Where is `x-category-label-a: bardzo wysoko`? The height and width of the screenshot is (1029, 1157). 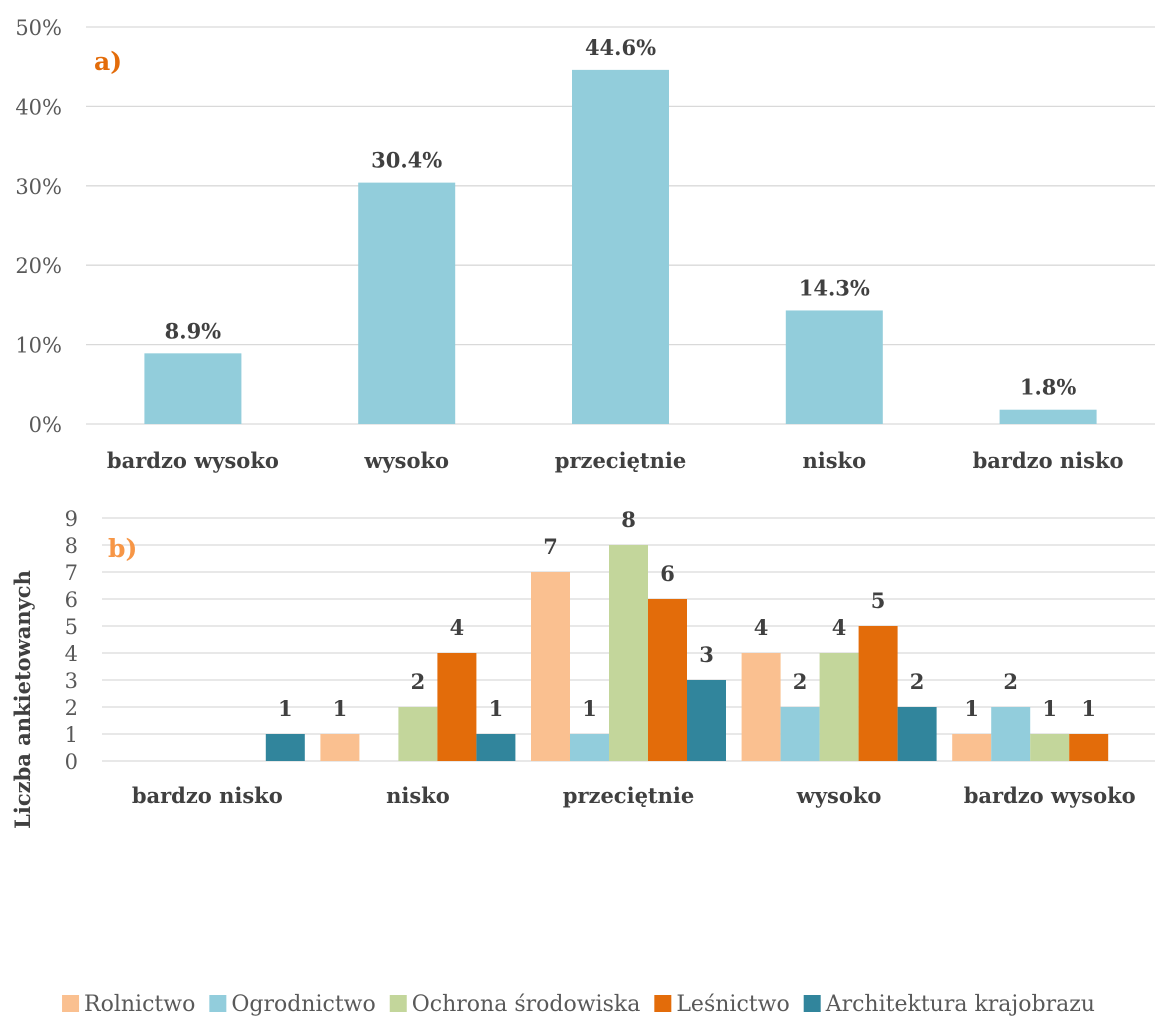 x-category-label-a: bardzo wysoko is located at coordinates (193, 460).